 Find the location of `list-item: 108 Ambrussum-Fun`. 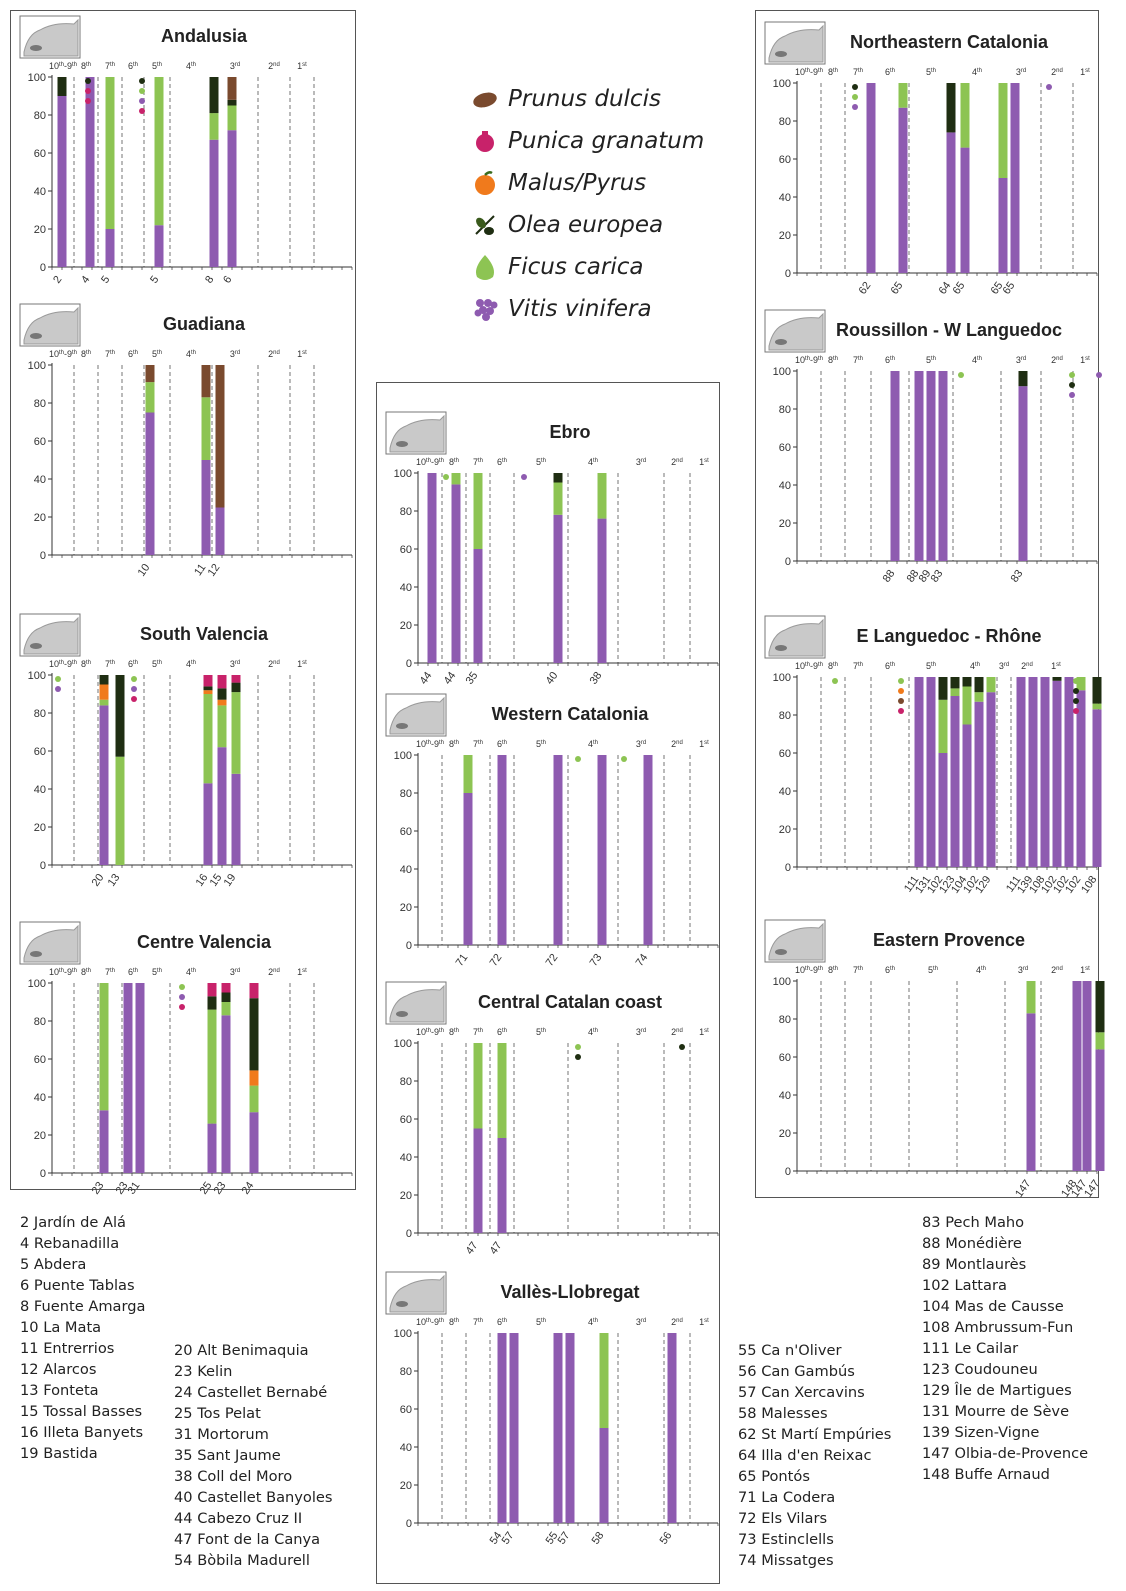

list-item: 108 Ambrussum-Fun is located at coordinates (998, 1327).